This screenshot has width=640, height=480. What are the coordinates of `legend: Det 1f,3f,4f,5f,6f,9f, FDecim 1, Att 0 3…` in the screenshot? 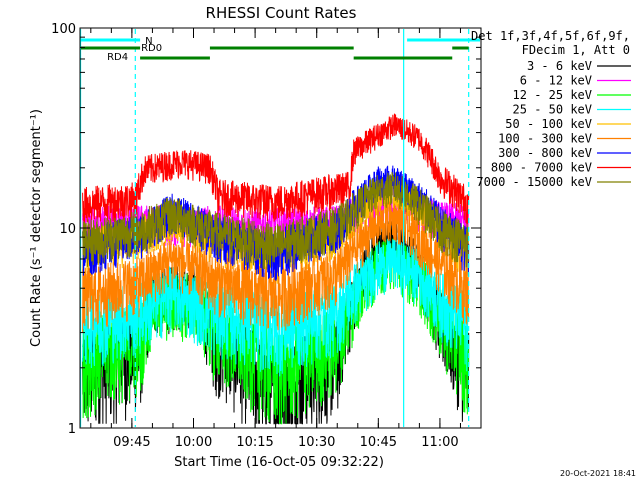 It's located at (551, 109).